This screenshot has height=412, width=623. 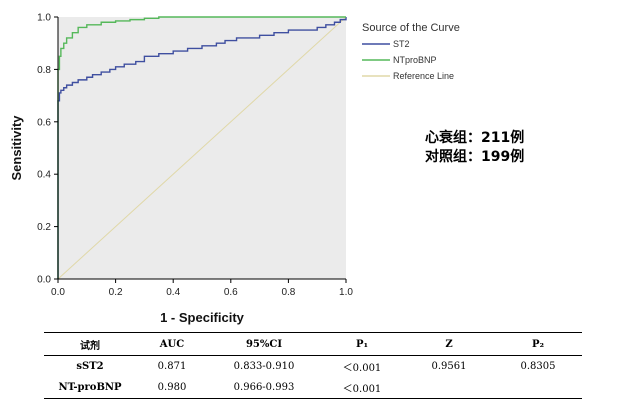 What do you see at coordinates (116, 292) in the screenshot?
I see `x-tick-label: 0.2` at bounding box center [116, 292].